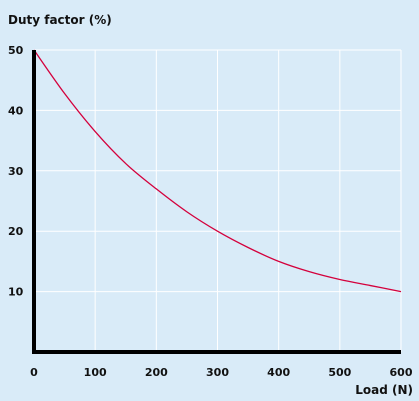  I want to click on x-tick-label-300: 300, so click(217, 372).